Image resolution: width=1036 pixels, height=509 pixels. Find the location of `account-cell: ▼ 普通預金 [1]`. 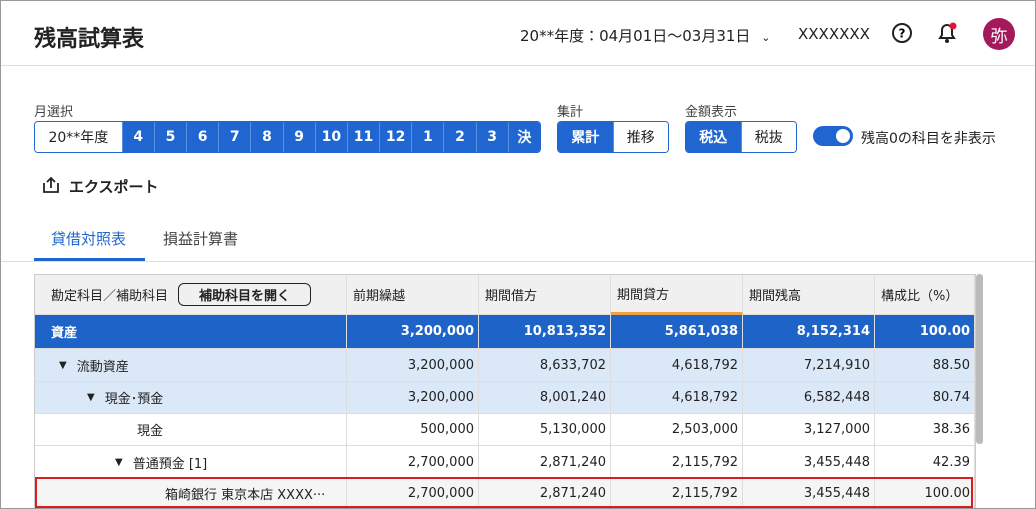

account-cell: ▼ 普通預金 [1] is located at coordinates (191, 462).